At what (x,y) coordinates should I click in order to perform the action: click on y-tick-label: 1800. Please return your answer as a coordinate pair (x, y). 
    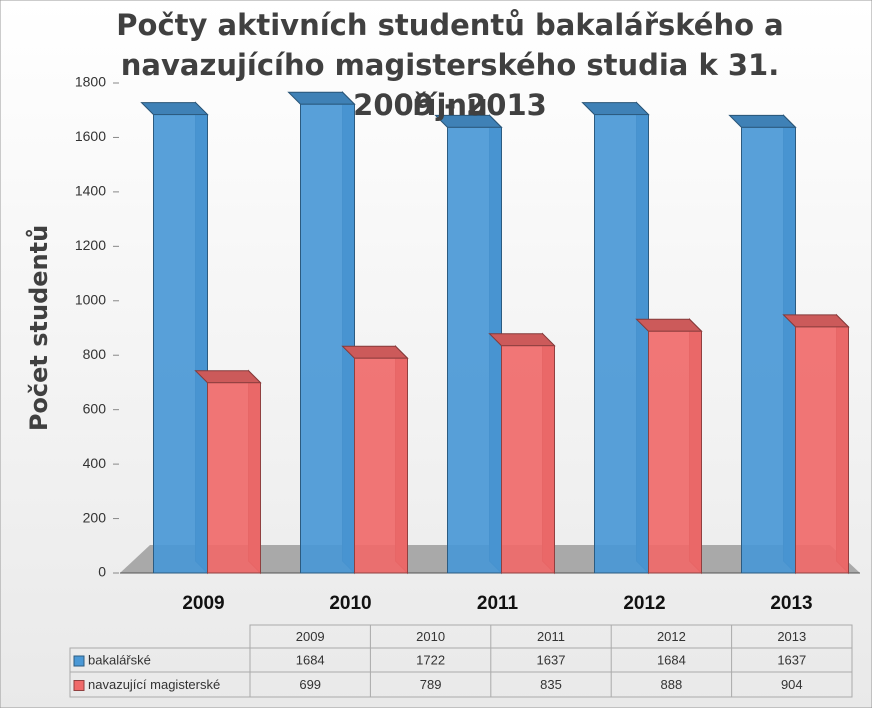
    Looking at the image, I should click on (90, 82).